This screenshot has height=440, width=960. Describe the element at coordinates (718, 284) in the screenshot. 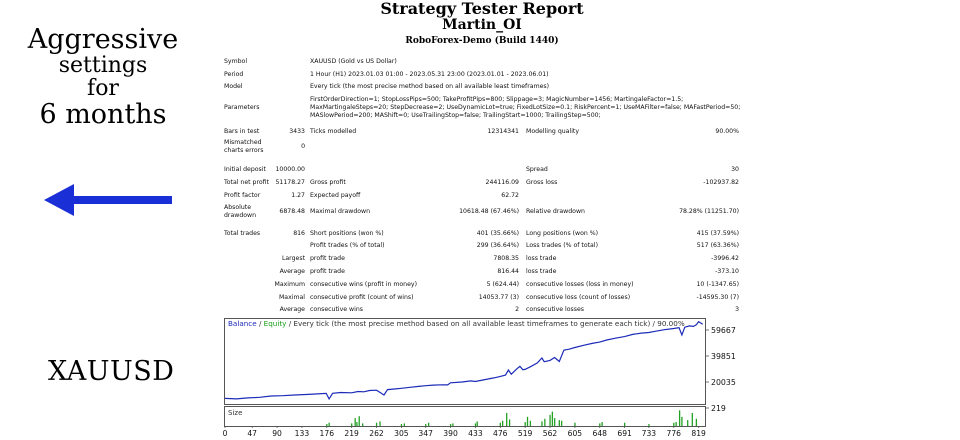

I see `max-consec-losses-value: 10 (-1347.65)` at that location.